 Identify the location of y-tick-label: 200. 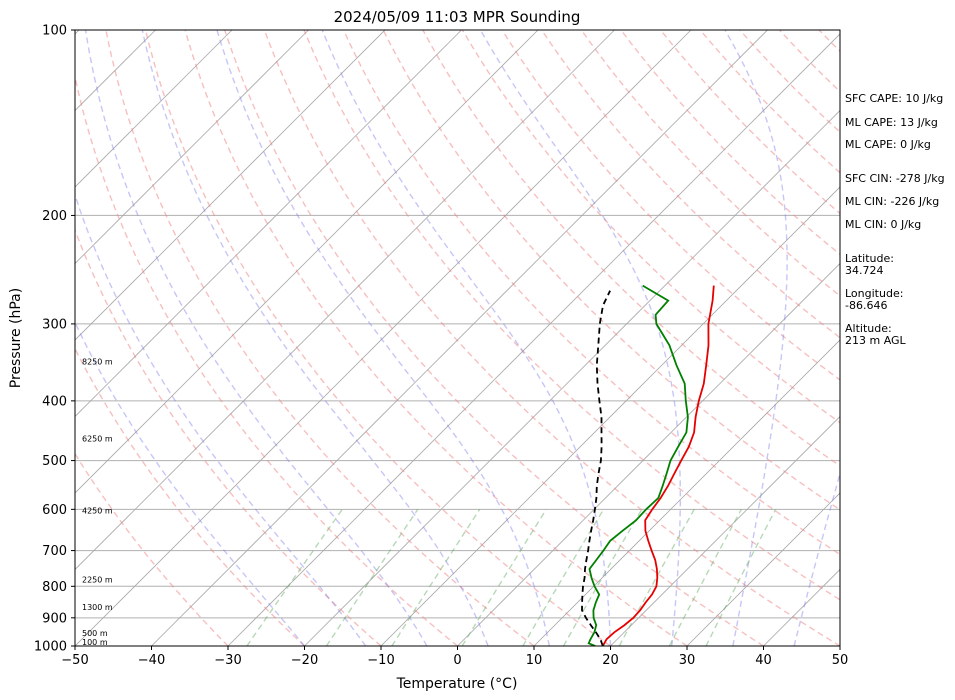
(54, 216).